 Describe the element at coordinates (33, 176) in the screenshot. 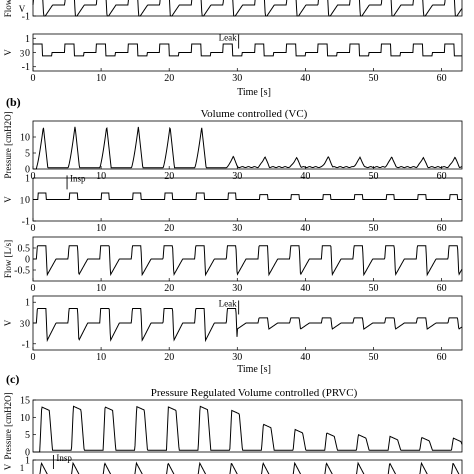

I see `b-pressure-xtick-label-0: 0` at that location.